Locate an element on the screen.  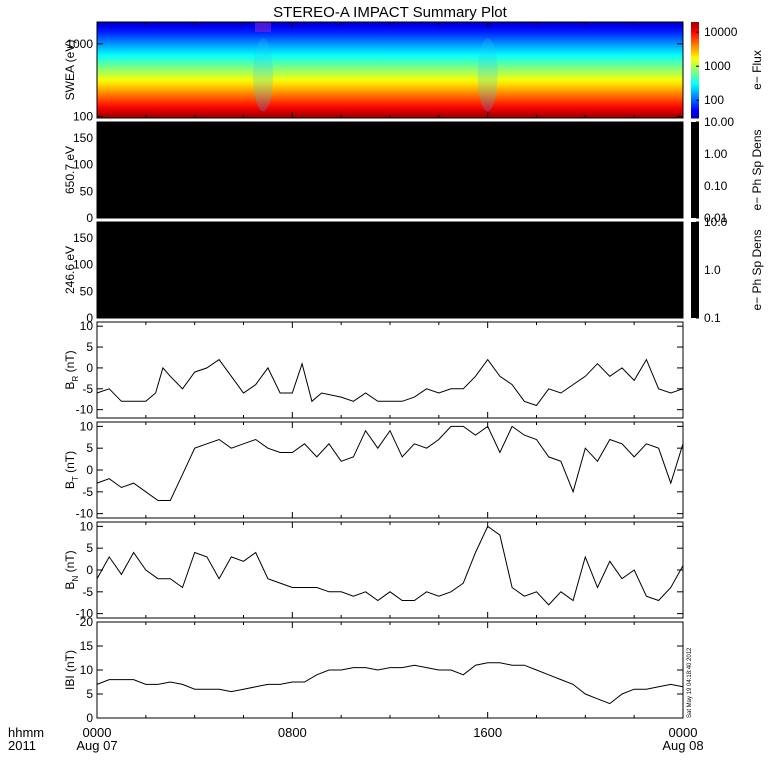
colorbar-tick-label: 10000 is located at coordinates (721, 32).